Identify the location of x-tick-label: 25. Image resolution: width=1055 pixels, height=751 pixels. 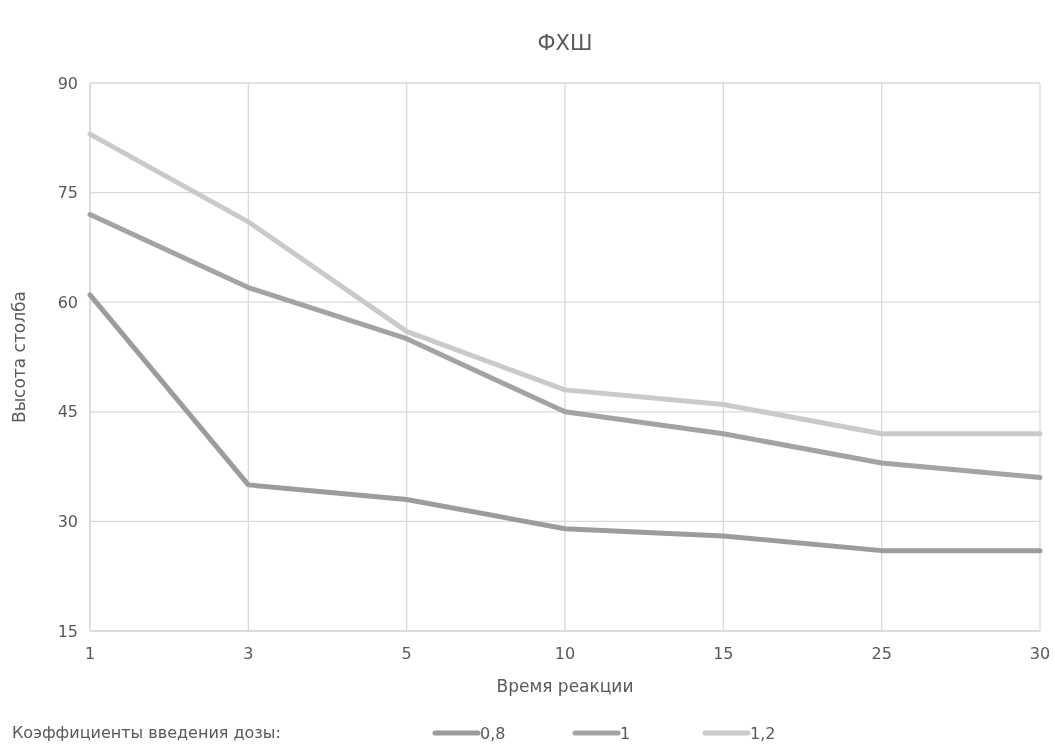
(881, 653).